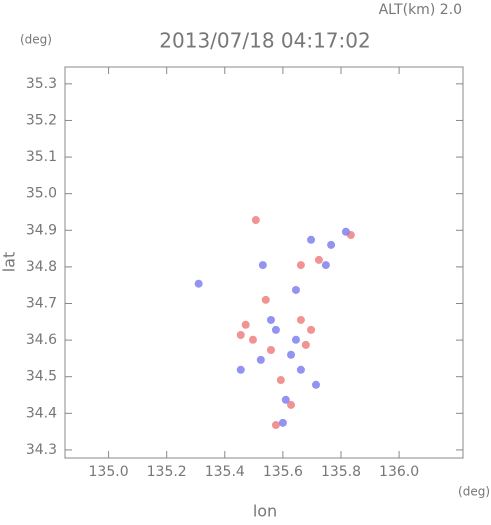 Image resolution: width=491 pixels, height=525 pixels. I want to click on y-tick-label: 34.4, so click(41, 413).